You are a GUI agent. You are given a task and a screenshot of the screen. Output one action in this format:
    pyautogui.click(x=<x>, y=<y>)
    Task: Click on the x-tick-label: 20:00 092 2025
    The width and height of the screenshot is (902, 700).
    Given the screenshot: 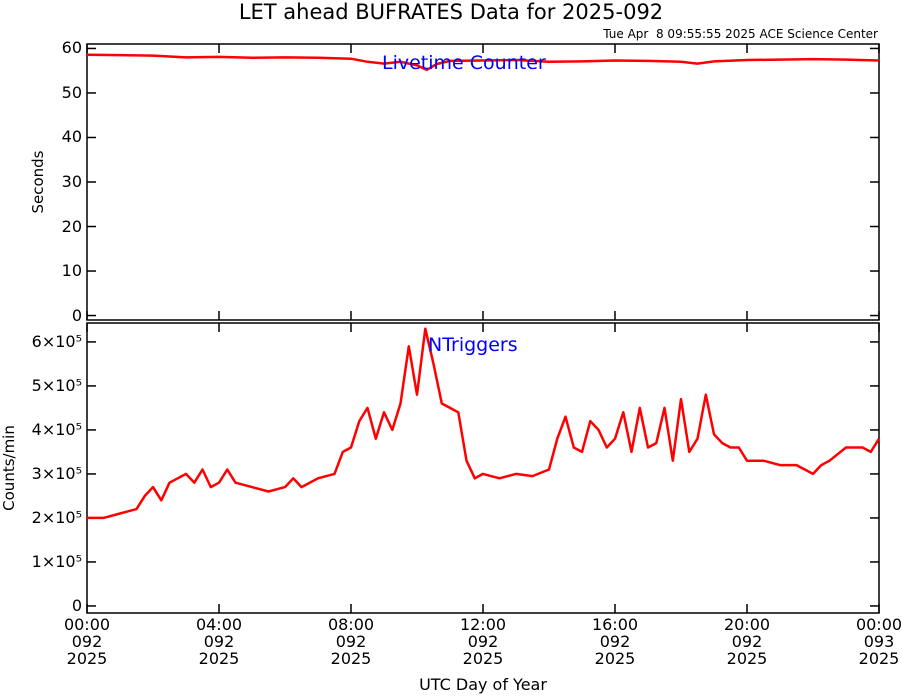 What is the action you would take?
    pyautogui.click(x=747, y=641)
    